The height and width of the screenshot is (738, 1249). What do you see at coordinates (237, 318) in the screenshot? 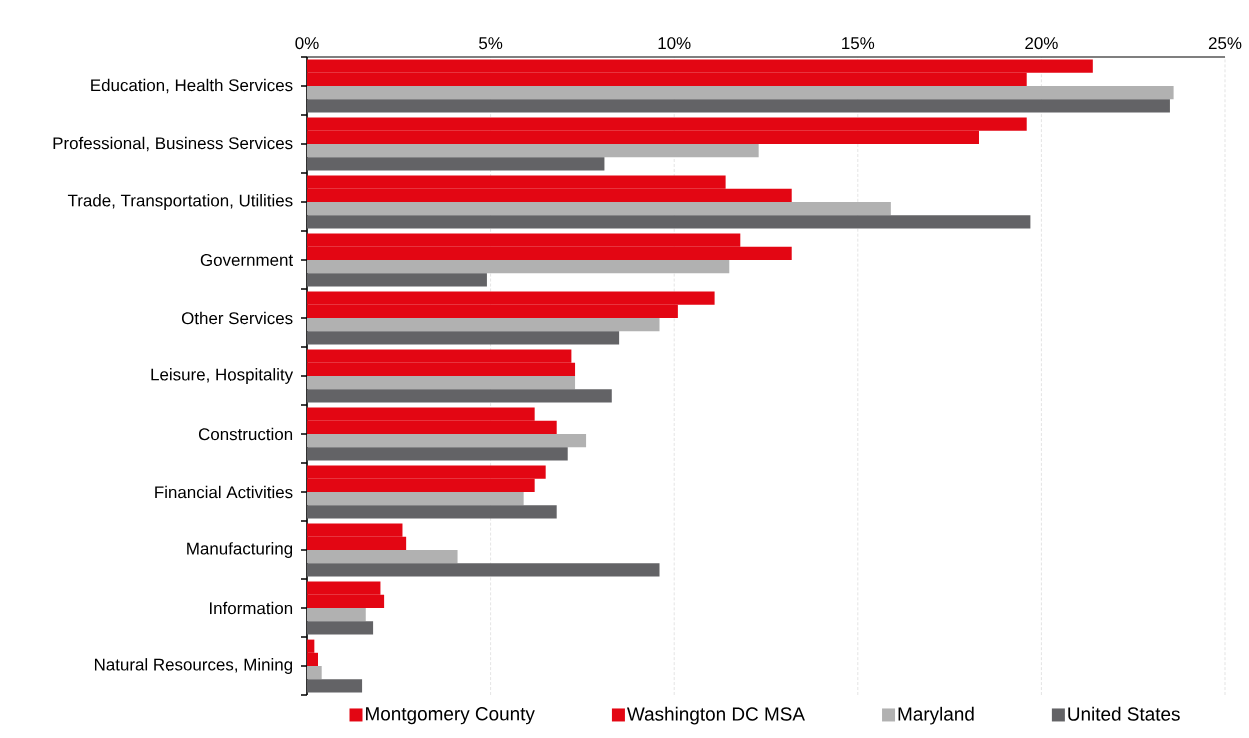
I see `y-tick-label: Other Services` at bounding box center [237, 318].